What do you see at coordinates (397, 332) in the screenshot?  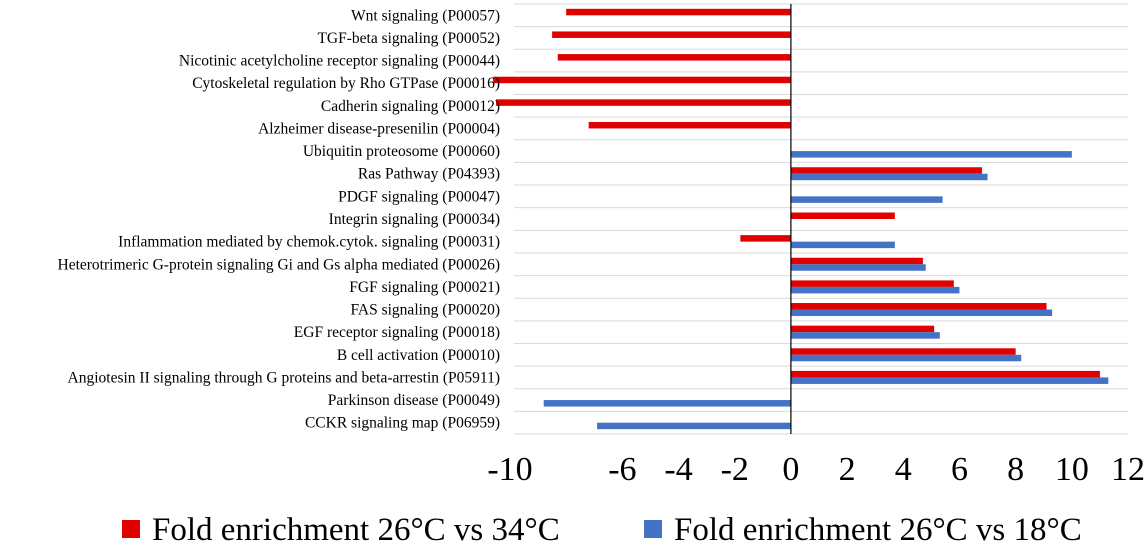 I see `category-label: EGF receptor signaling (P00018)` at bounding box center [397, 332].